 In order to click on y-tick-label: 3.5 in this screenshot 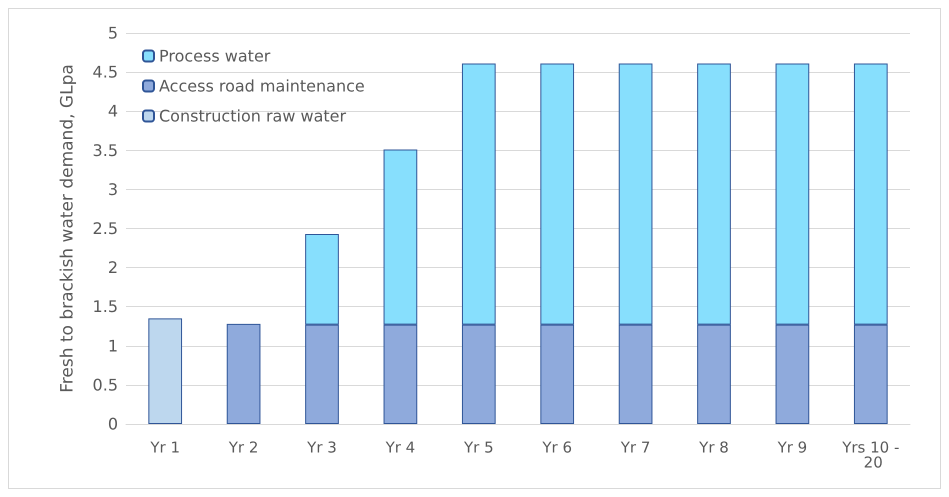, I will do `click(105, 150)`.